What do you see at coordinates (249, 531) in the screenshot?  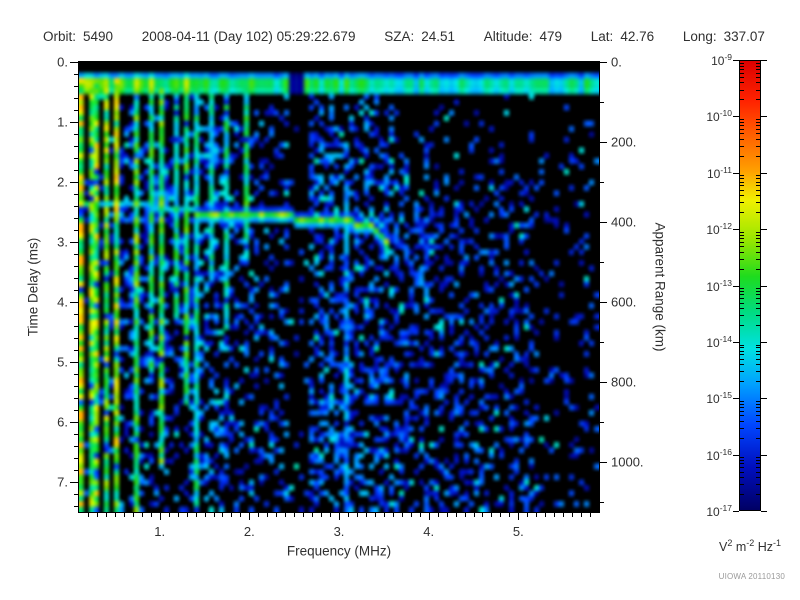 I see `x-axis-tick-label: 2.` at bounding box center [249, 531].